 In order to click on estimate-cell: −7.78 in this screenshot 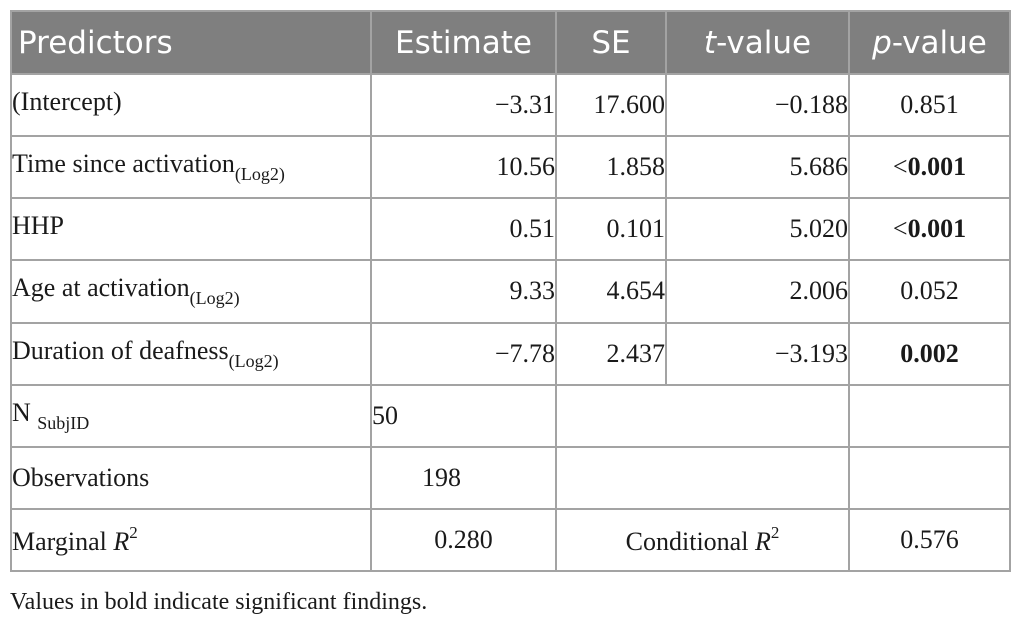, I will do `click(463, 353)`.